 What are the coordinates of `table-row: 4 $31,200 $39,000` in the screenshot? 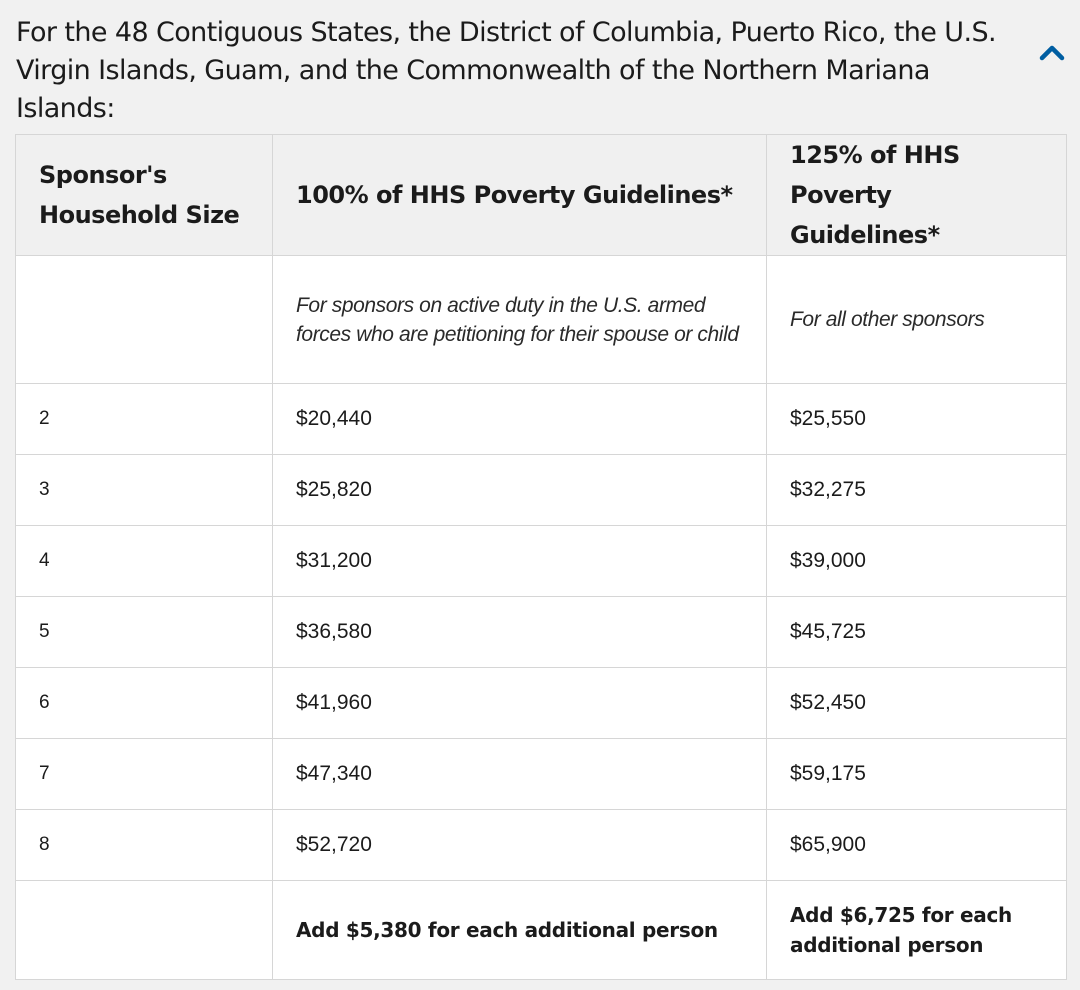 It's located at (541, 561).